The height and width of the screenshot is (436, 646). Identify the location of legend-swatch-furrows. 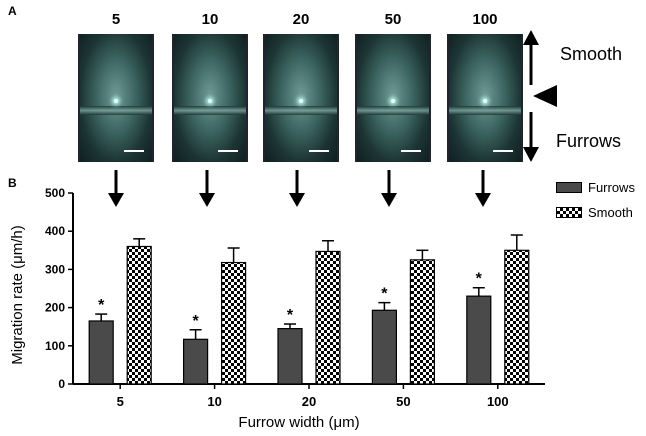
(569, 187).